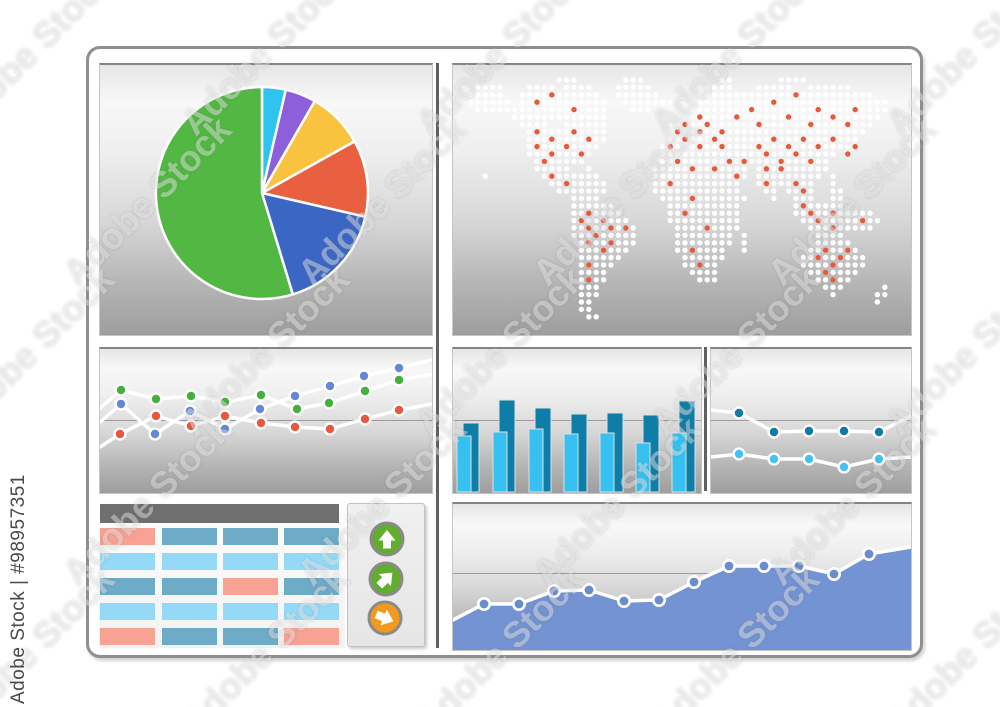 The height and width of the screenshot is (707, 1000). What do you see at coordinates (262, 193) in the screenshot?
I see `pie-chart` at bounding box center [262, 193].